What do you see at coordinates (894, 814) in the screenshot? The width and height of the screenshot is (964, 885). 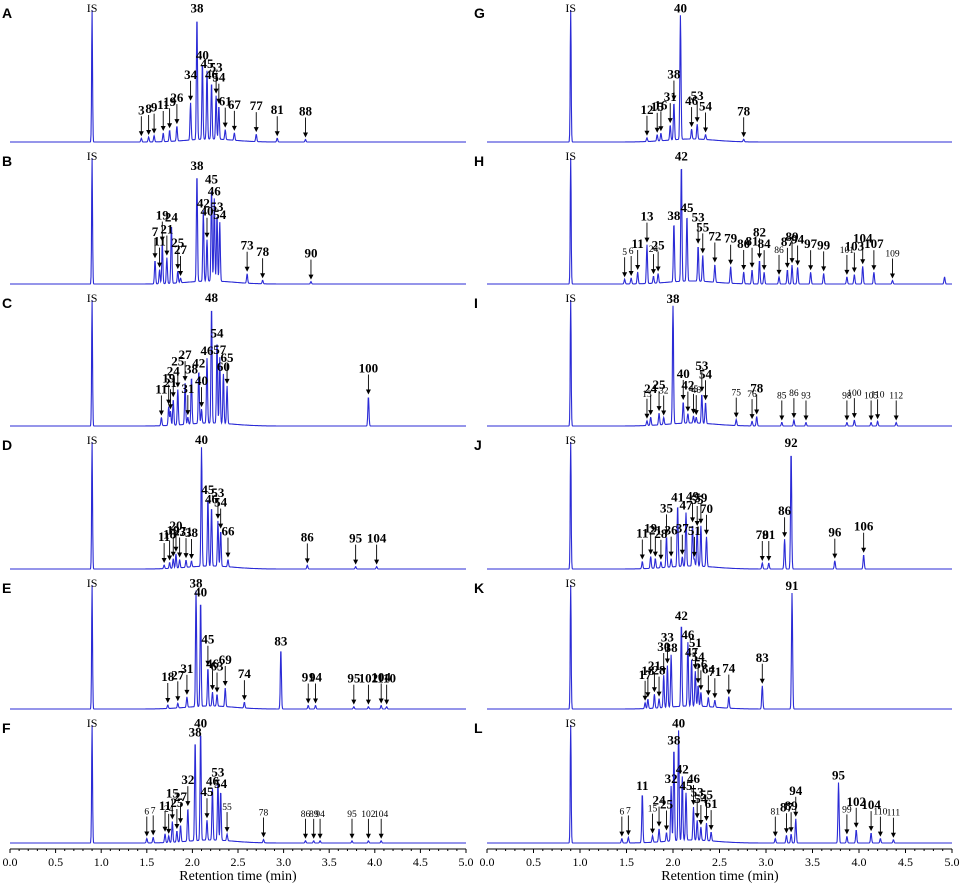 I see `peak-label: 111` at bounding box center [894, 814].